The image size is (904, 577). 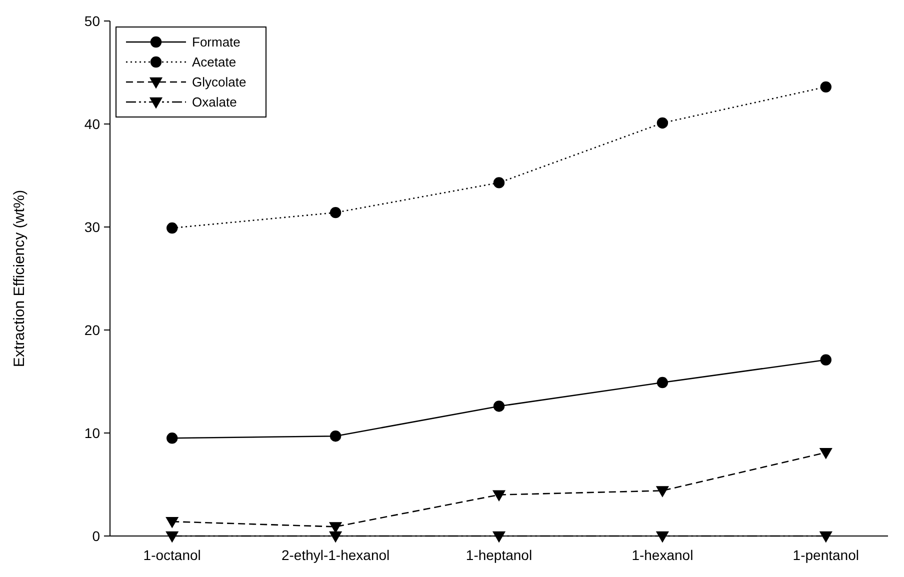 What do you see at coordinates (96, 536) in the screenshot?
I see `y-tick-label: 0` at bounding box center [96, 536].